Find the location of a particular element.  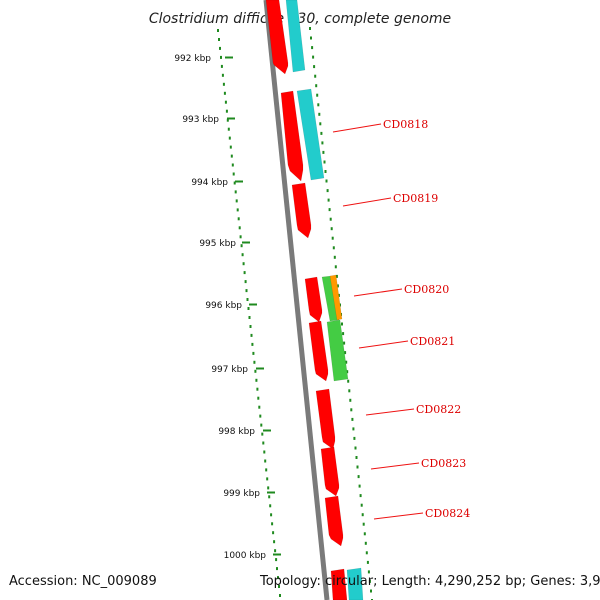

kbp-label: 998 kbp is located at coordinates (236, 432).